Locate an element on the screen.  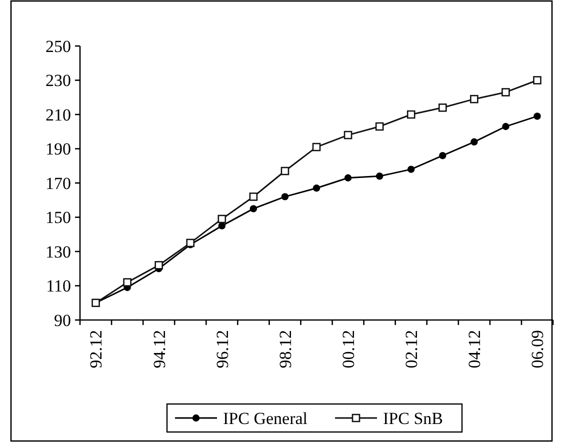
y-tick-label: 90 is located at coordinates (62, 320).